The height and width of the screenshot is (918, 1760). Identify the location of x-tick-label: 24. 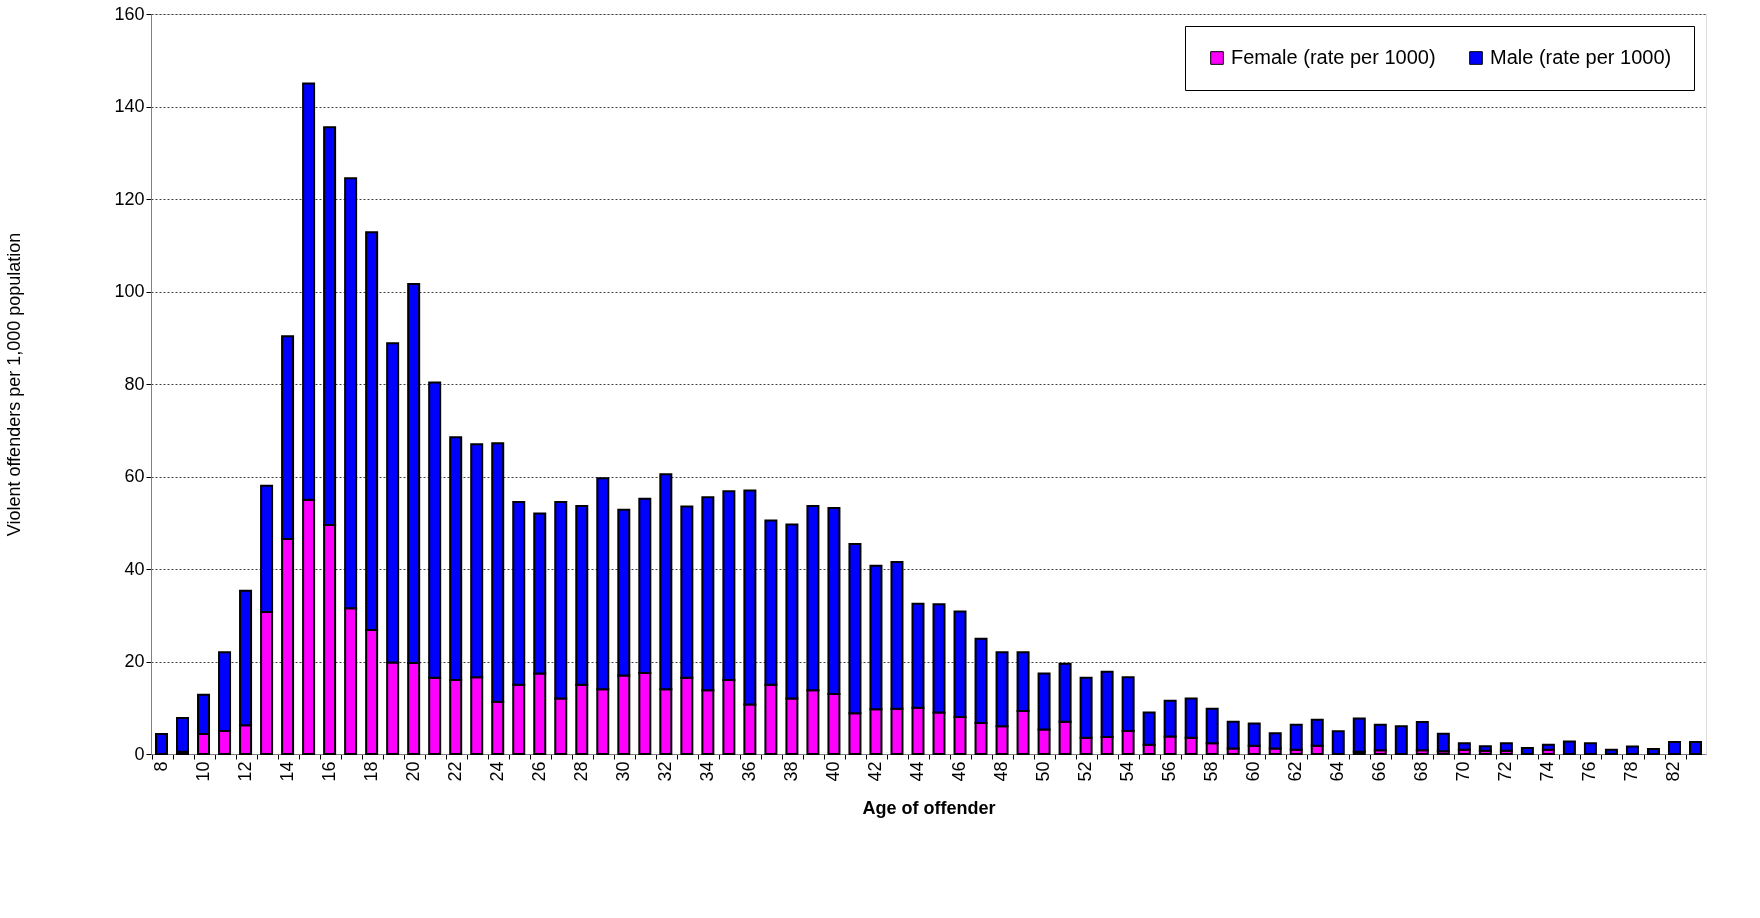
(496, 771).